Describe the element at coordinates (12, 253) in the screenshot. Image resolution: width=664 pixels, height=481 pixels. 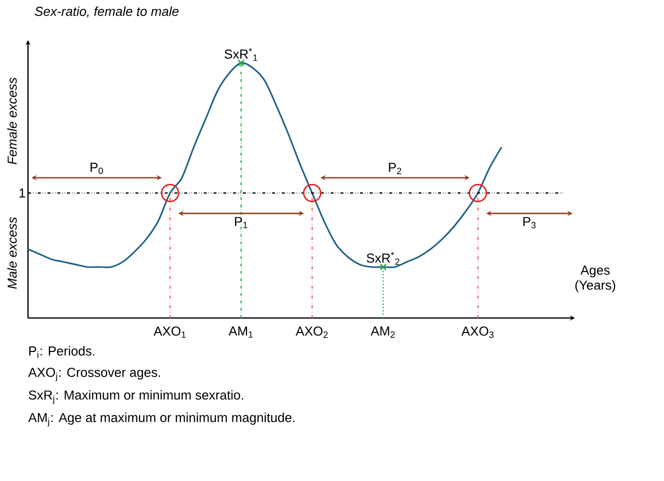
I see `text: Male excess` at that location.